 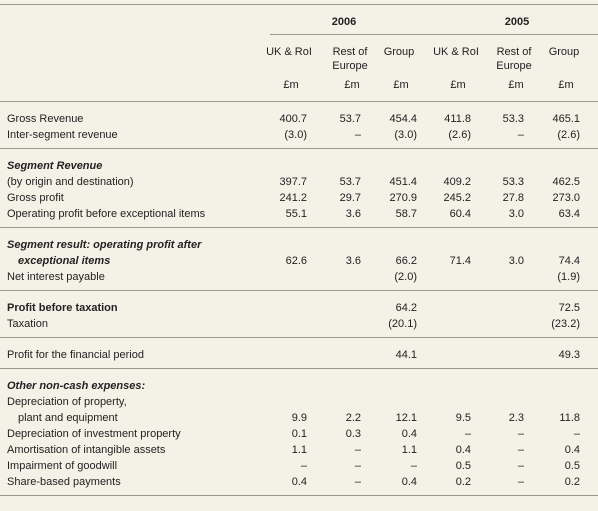 I want to click on row-label: Depreciation of property,, so click(x=67, y=402).